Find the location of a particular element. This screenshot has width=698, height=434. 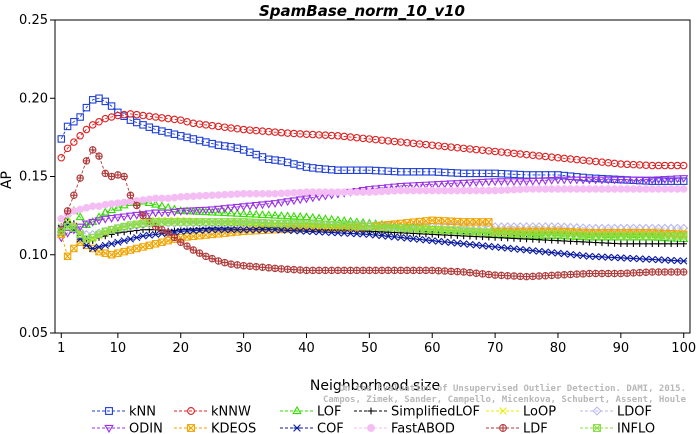

legend-marker is located at coordinates (503, 411).